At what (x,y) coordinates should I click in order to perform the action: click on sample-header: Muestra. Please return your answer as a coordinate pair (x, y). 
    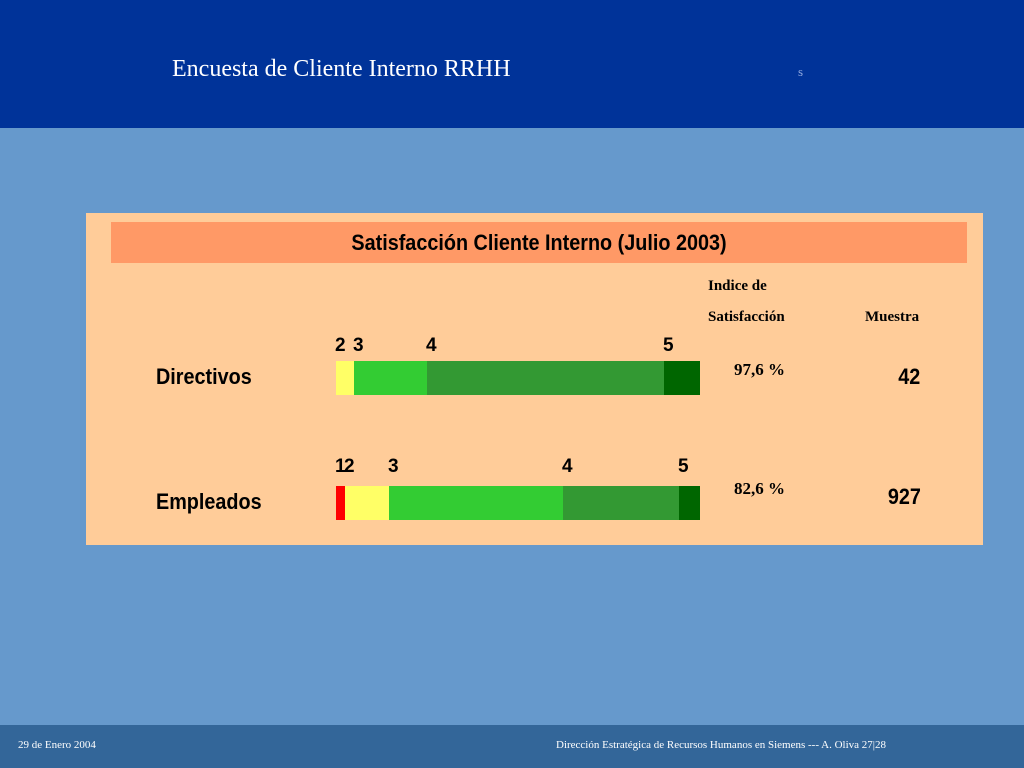
    Looking at the image, I should click on (892, 317).